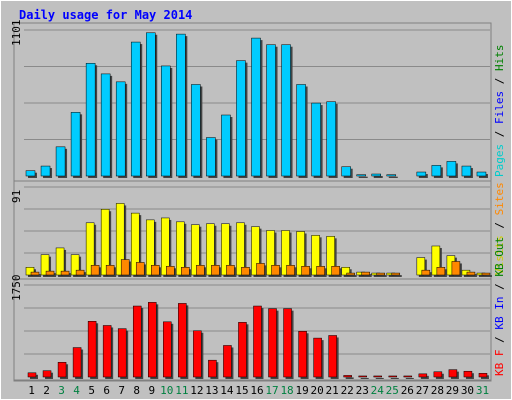 The height and width of the screenshot is (400, 512). I want to click on x-tick-label: 18, so click(286, 390).